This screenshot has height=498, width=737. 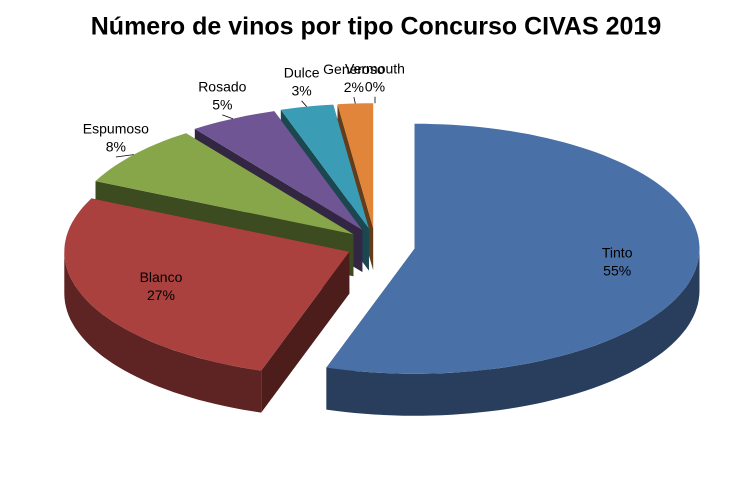 I want to click on slice-label: Dulce, so click(x=302, y=72).